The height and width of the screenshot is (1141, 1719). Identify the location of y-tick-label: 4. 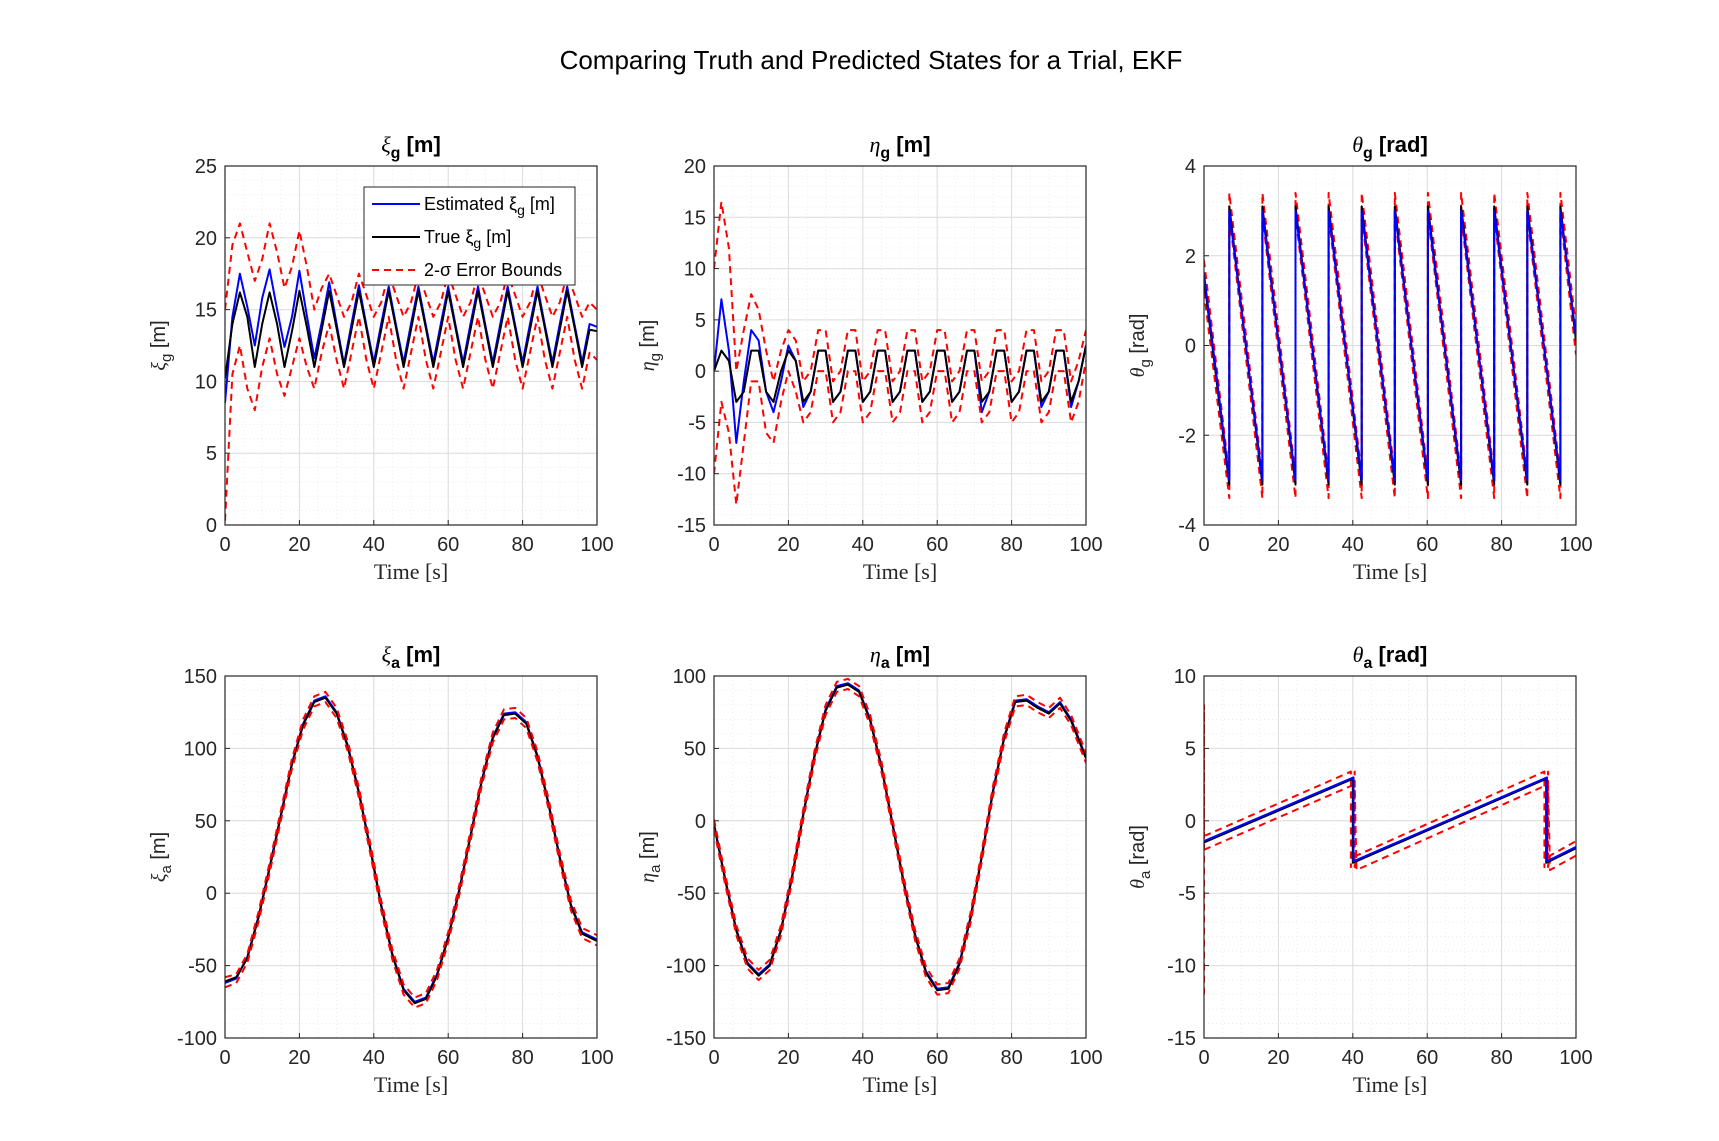
(1190, 167).